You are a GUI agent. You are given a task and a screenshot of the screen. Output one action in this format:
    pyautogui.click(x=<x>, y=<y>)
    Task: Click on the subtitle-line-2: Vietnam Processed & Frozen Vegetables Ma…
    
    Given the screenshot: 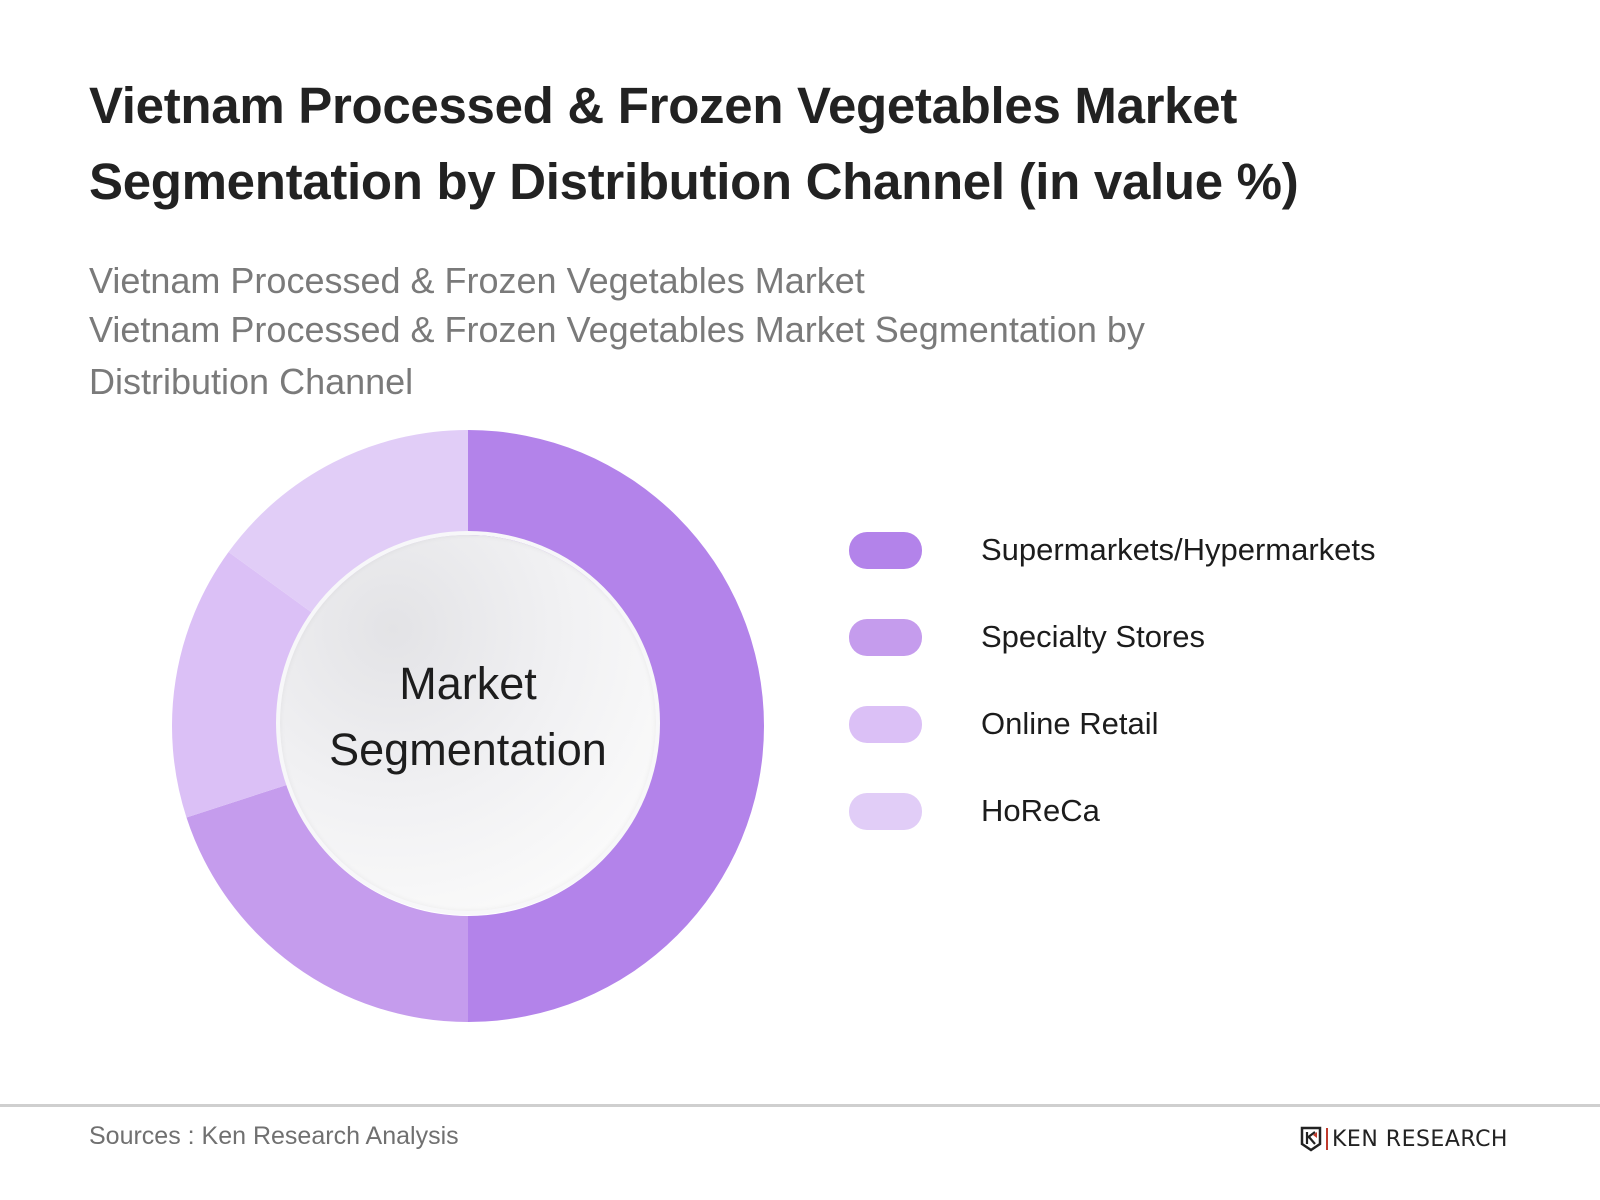 What is the action you would take?
    pyautogui.click(x=617, y=329)
    